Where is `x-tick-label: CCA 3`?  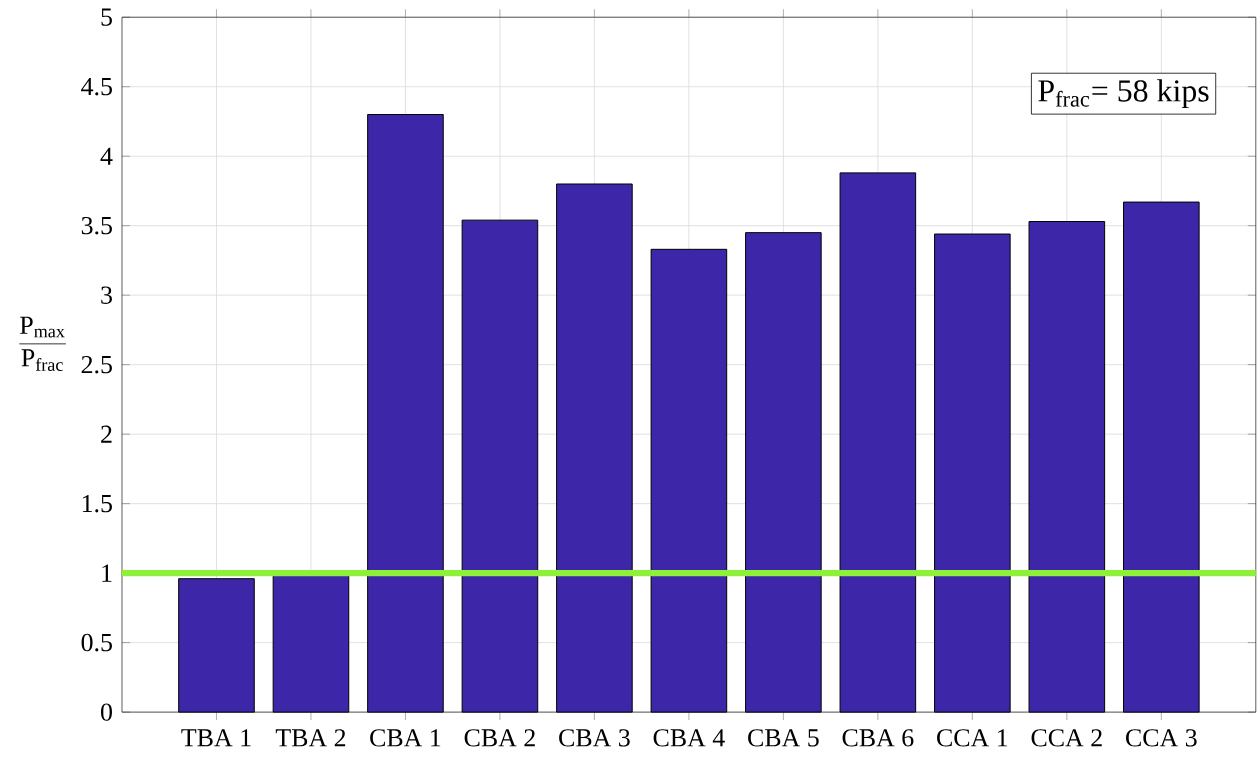 x-tick-label: CCA 3 is located at coordinates (1161, 738).